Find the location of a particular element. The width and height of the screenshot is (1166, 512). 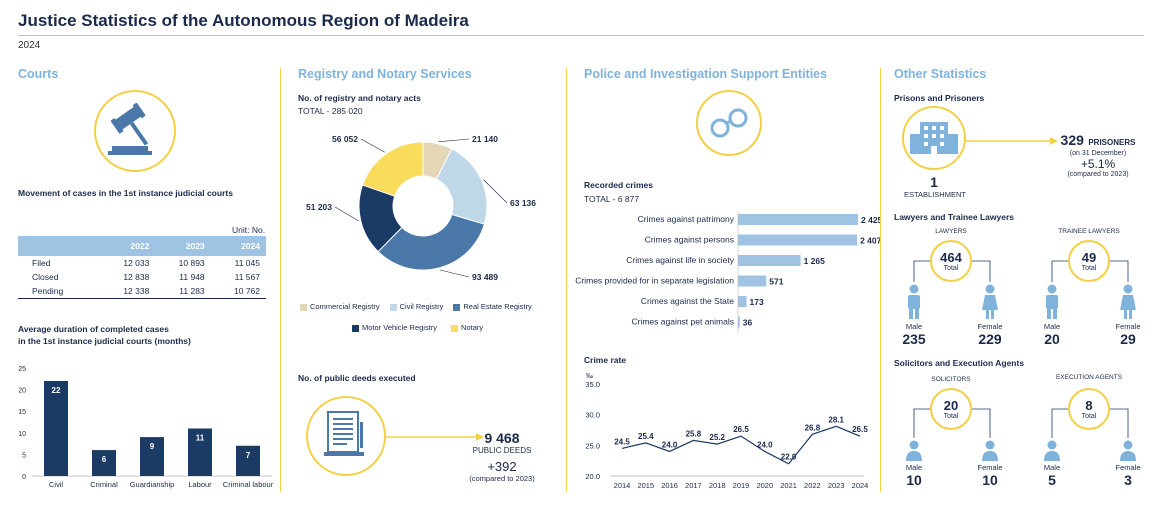

group-total: 49 is located at coordinates (1089, 257).